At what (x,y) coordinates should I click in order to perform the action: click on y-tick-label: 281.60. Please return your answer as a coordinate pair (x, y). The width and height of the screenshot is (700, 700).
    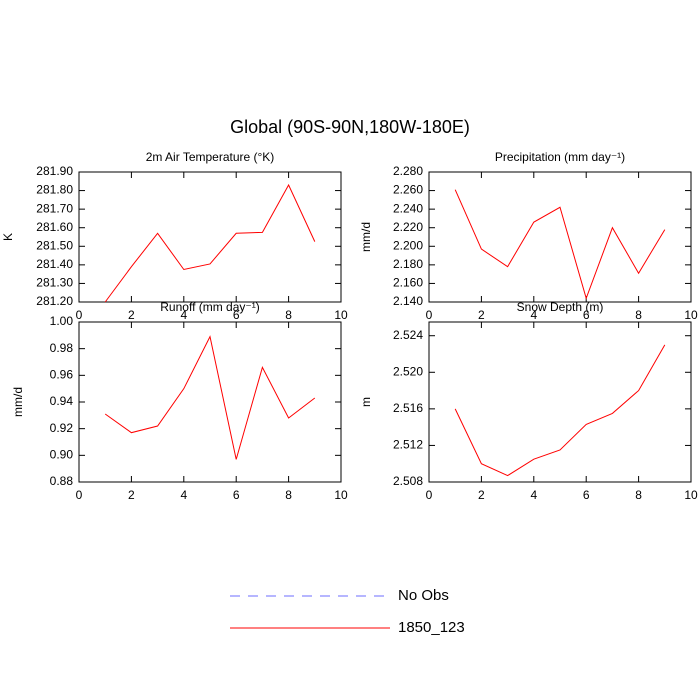
    Looking at the image, I should click on (54, 227).